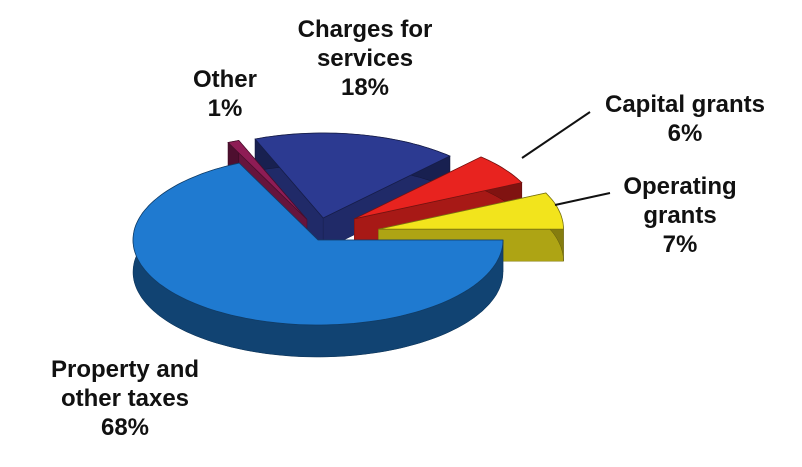 The height and width of the screenshot is (467, 802). I want to click on slice-label: Other, so click(224, 79).